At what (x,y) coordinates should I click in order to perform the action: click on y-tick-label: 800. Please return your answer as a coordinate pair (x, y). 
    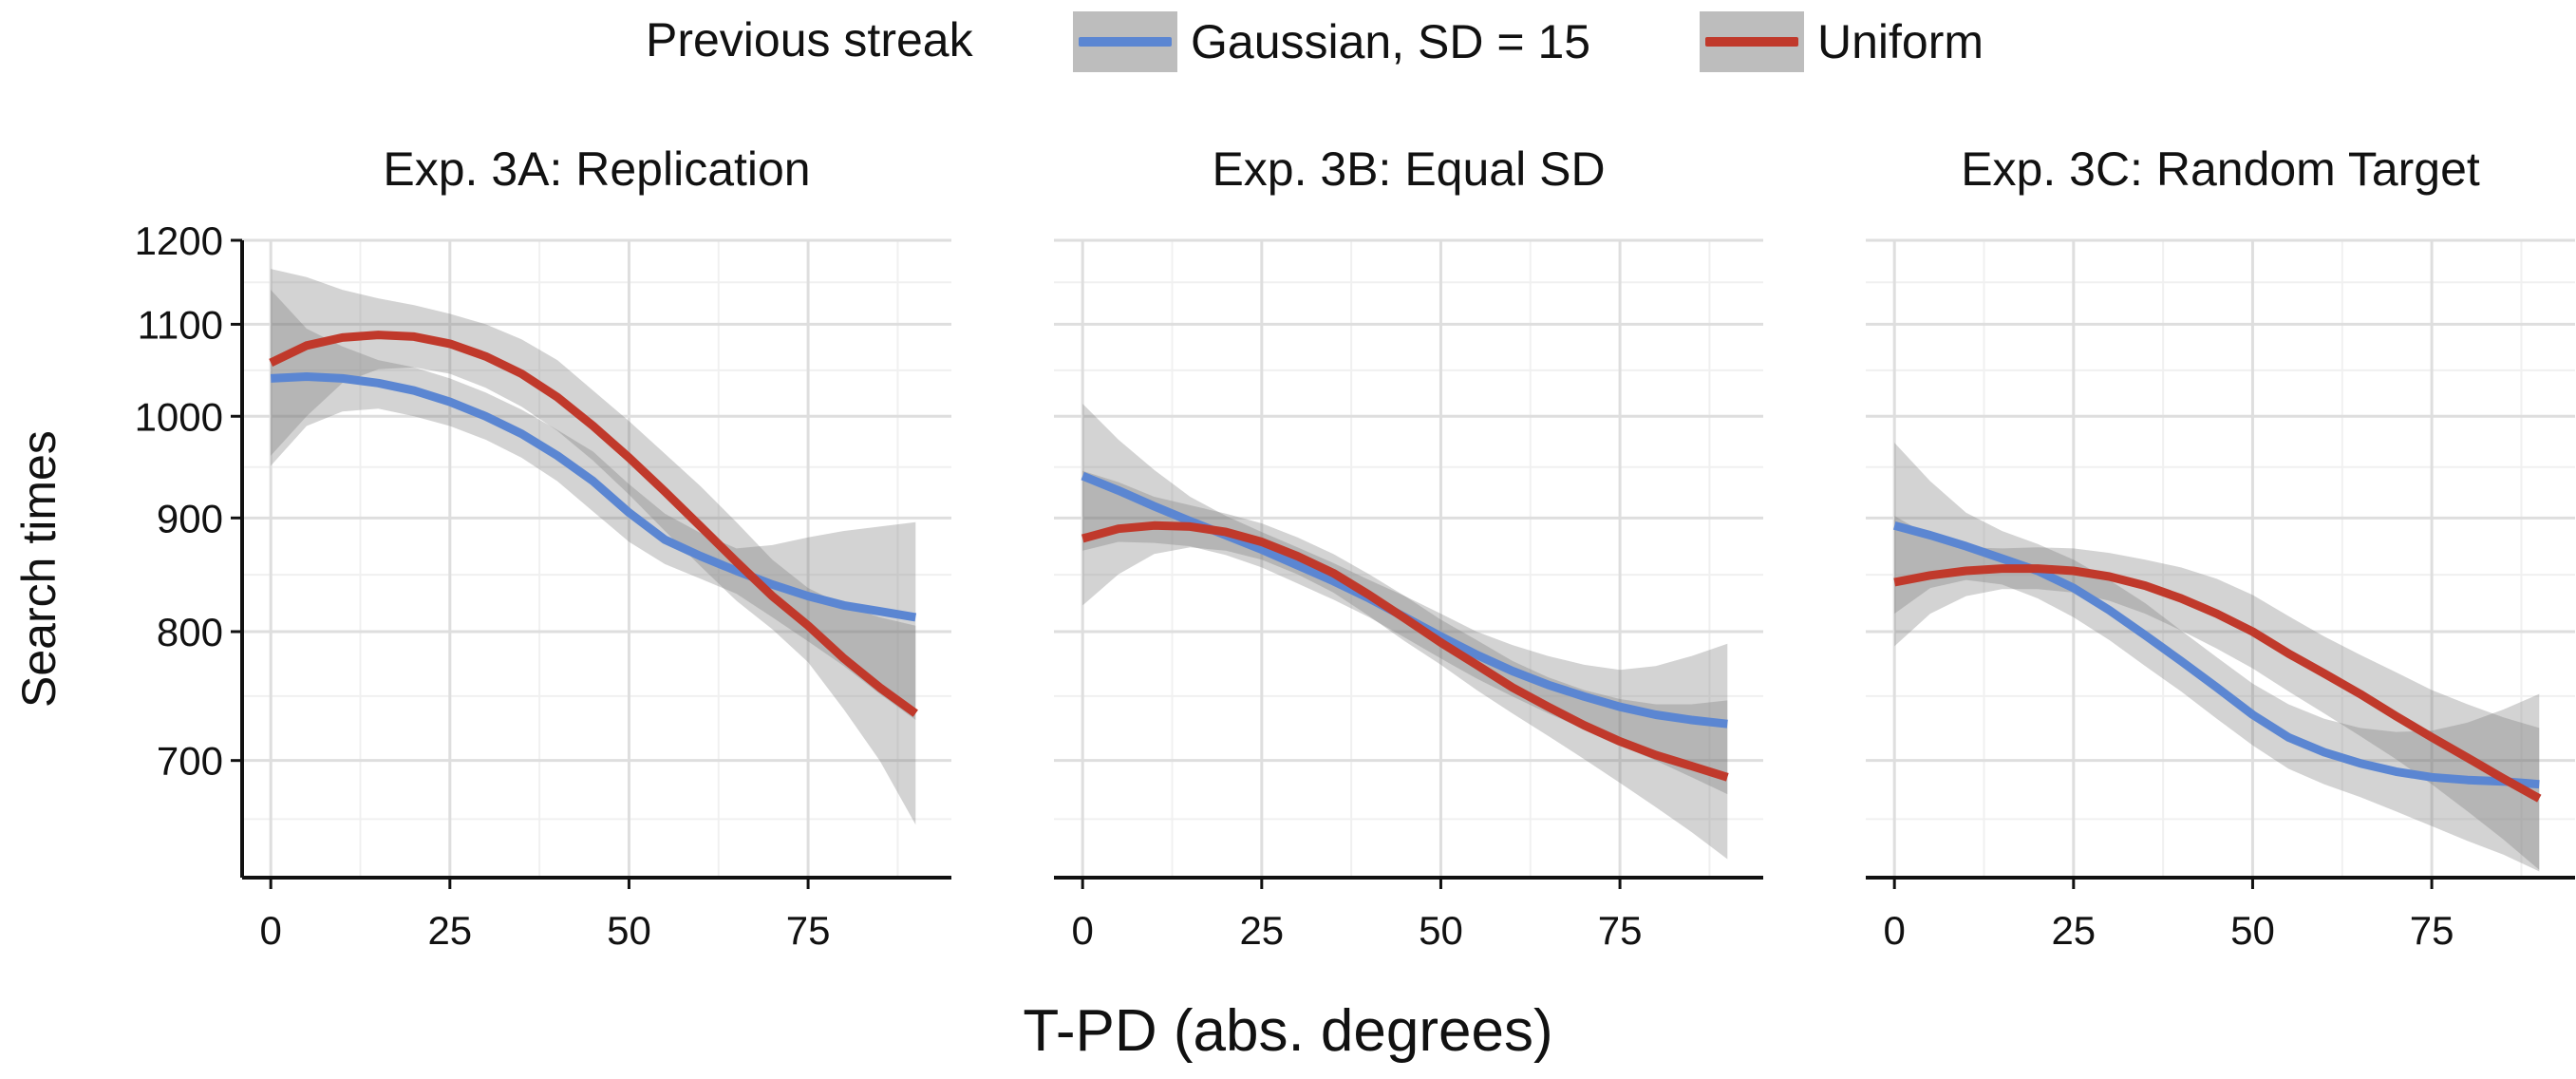
    Looking at the image, I should click on (190, 632).